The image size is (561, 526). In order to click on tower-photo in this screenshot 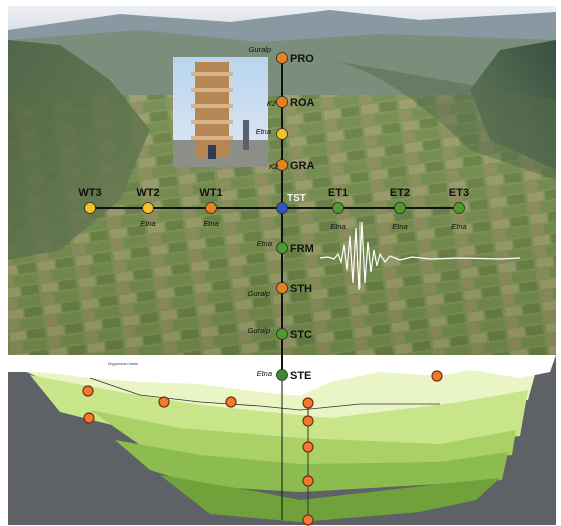, I will do `click(220, 112)`.